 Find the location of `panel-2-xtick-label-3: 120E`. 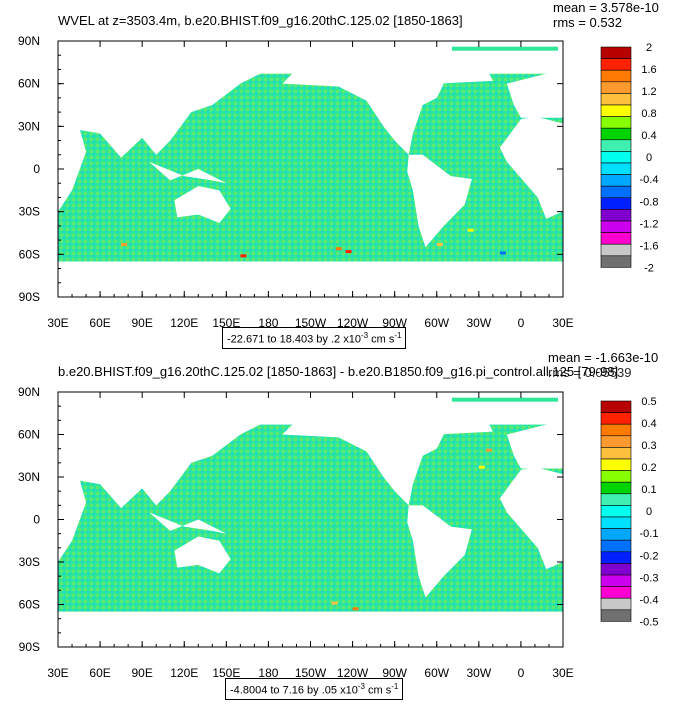

panel-2-xtick-label-3: 120E is located at coordinates (184, 673).